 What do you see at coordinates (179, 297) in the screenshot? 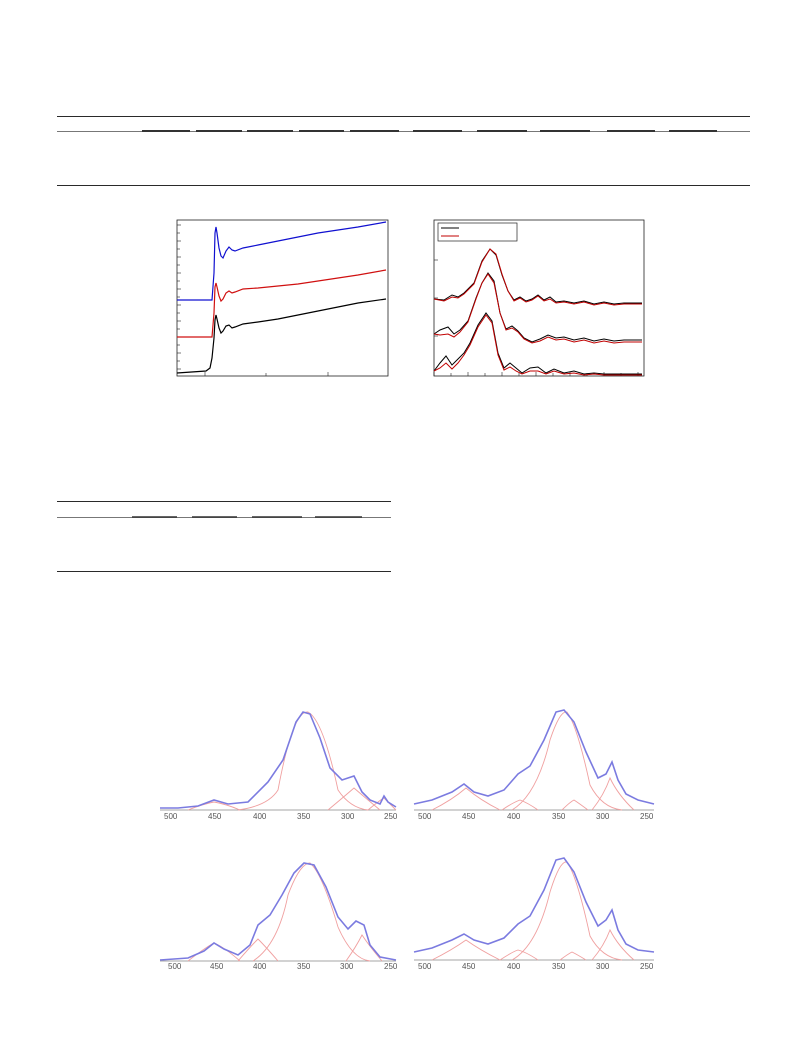
I see `xanes-left-y-ticks` at bounding box center [179, 297].